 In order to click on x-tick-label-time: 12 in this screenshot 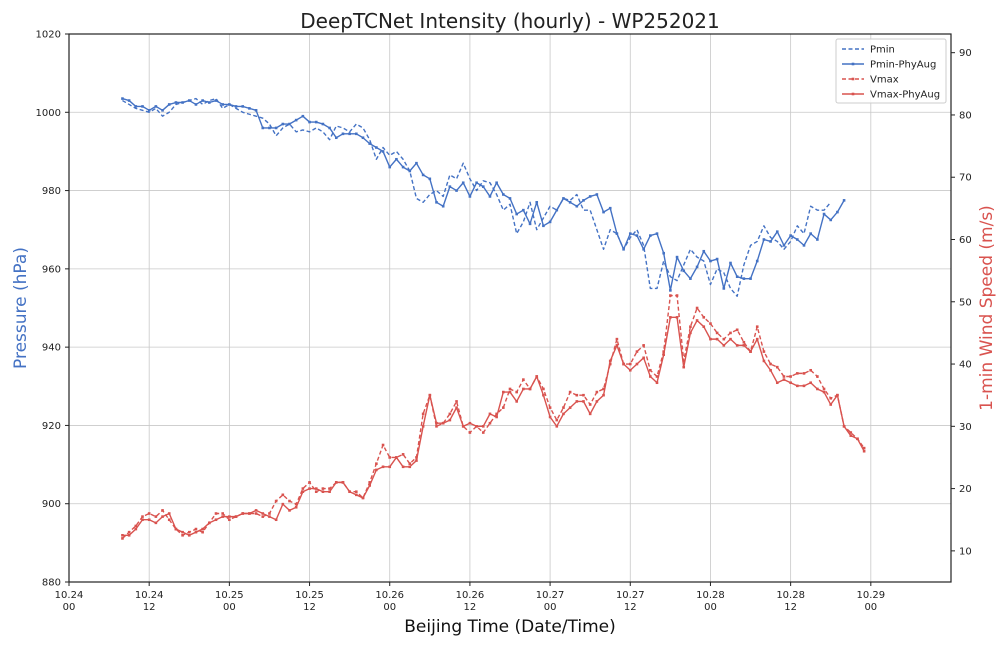, I will do `click(470, 607)`.